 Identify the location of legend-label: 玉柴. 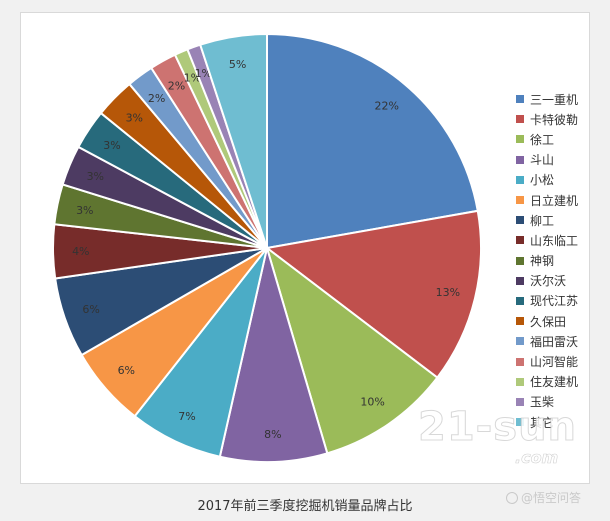
(542, 402).